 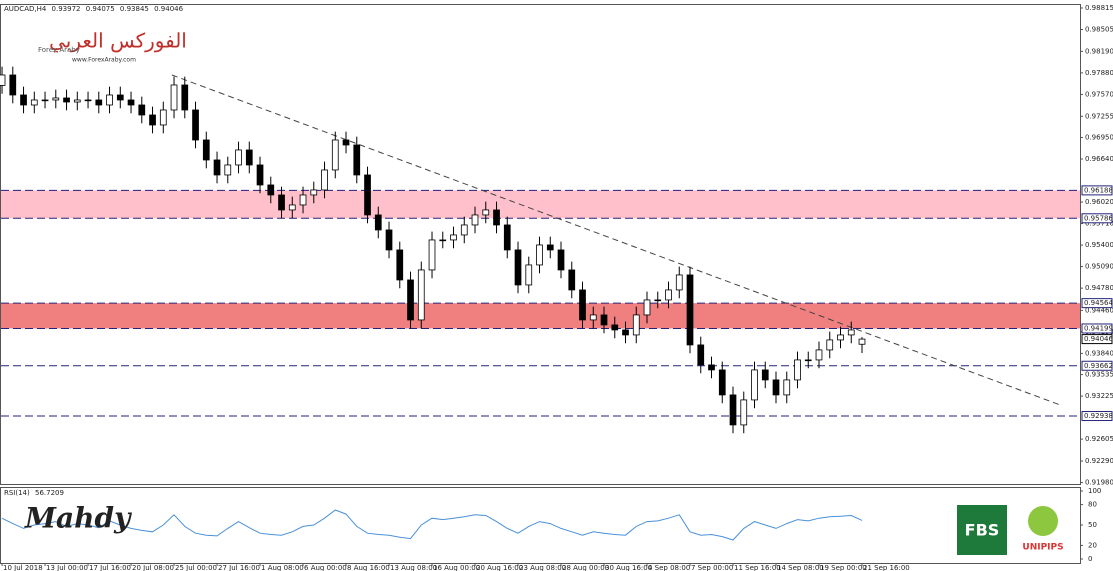 I want to click on header-open: 0.93972, so click(x=66, y=9).